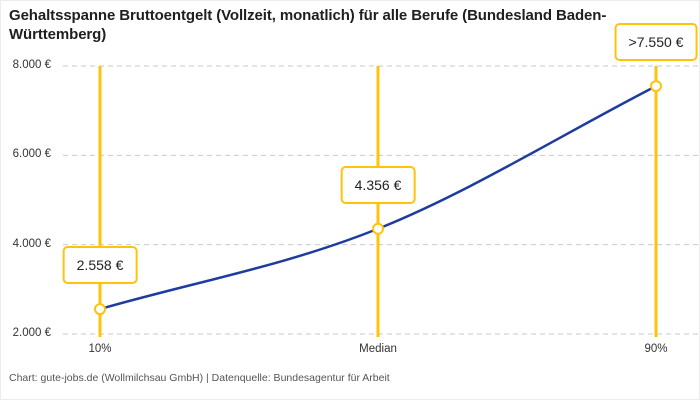  Describe the element at coordinates (378, 349) in the screenshot. I see `x-axis-tick-label-median: Median` at that location.